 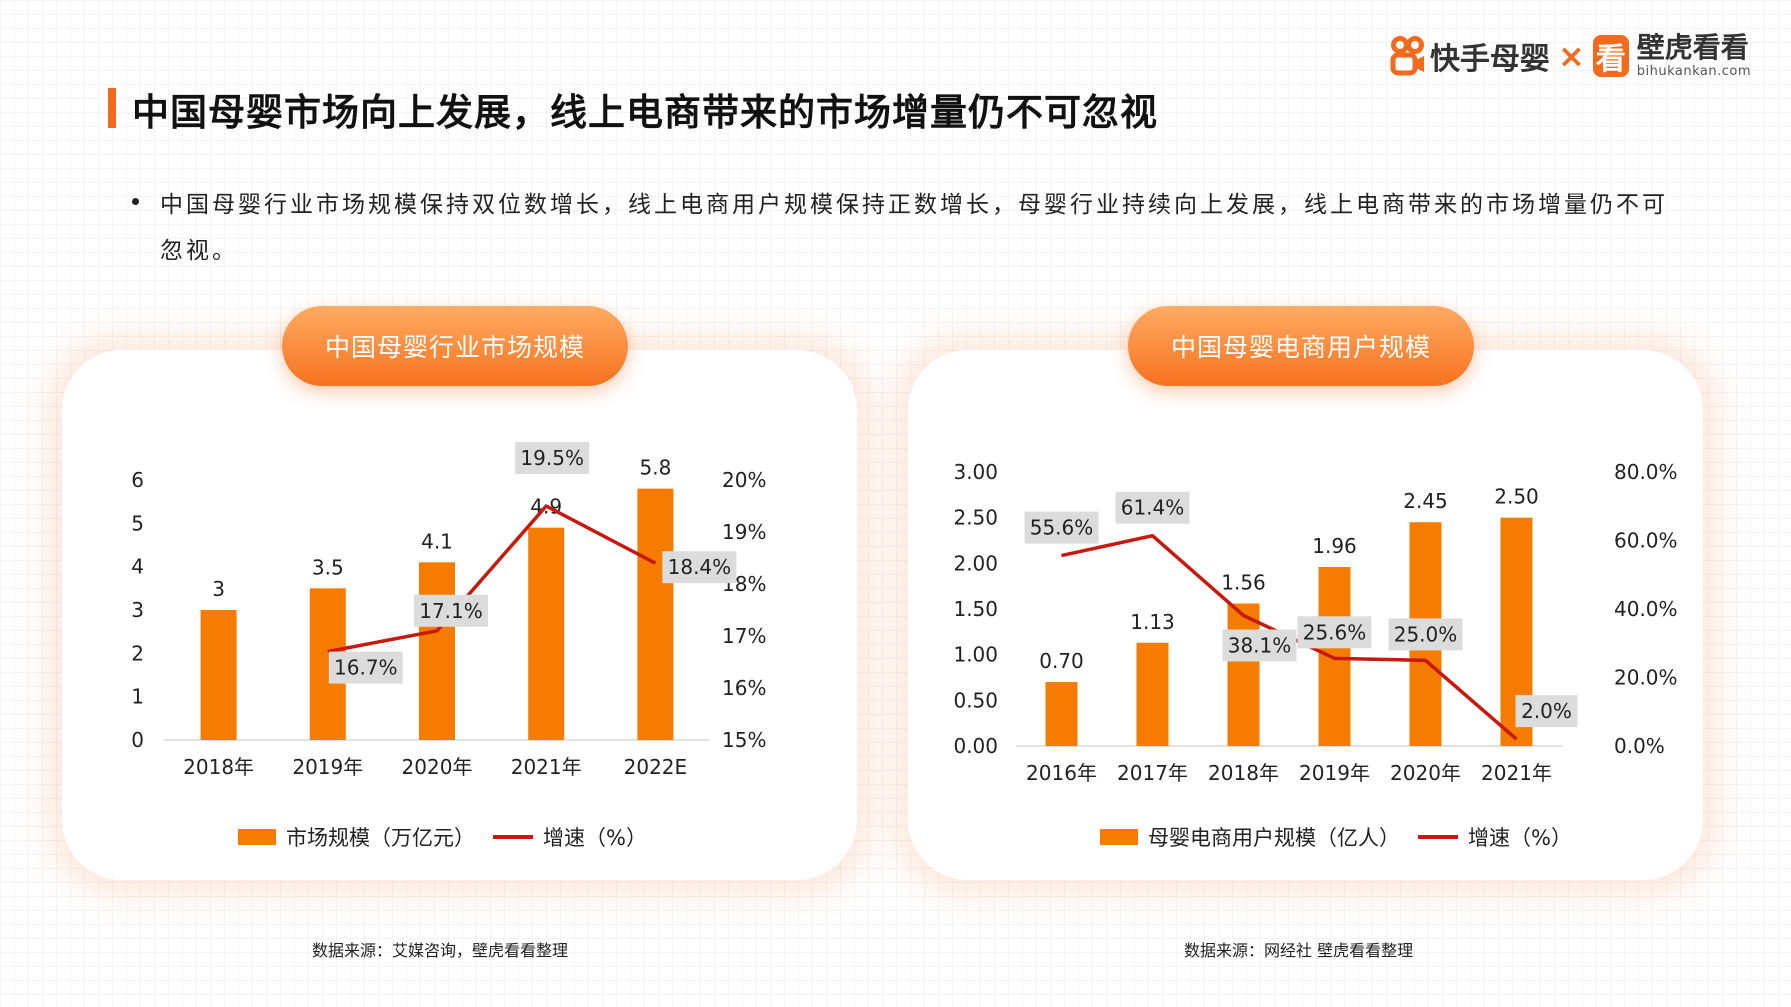 I want to click on chart2-bar-value-label: 1.56, so click(x=1243, y=583).